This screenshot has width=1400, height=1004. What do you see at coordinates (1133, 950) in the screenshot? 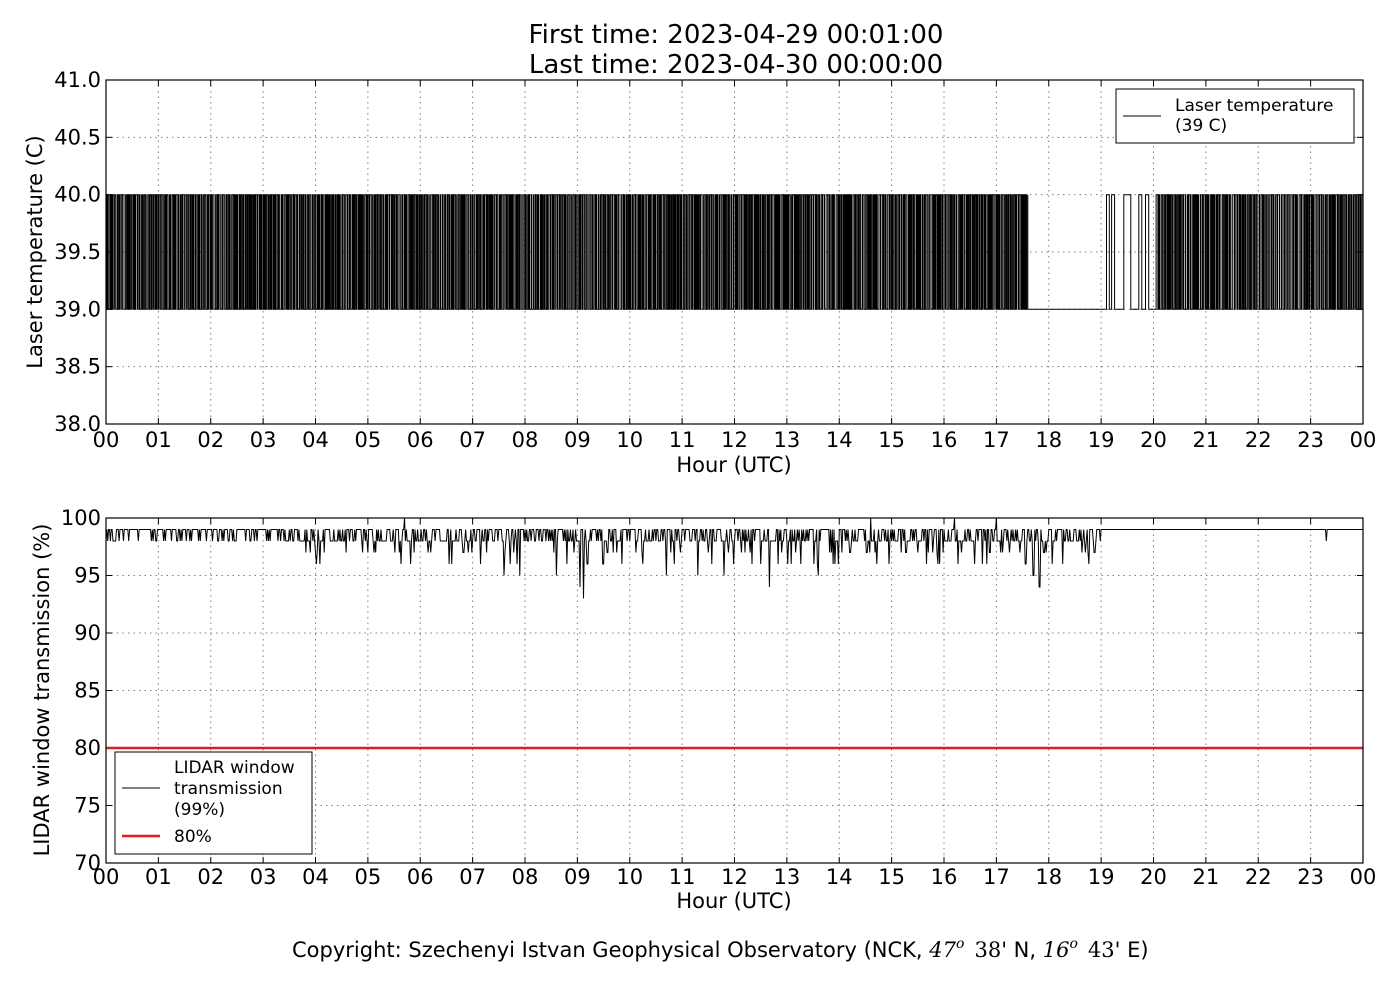
I see `longitude-hemisphere: E` at bounding box center [1133, 950].